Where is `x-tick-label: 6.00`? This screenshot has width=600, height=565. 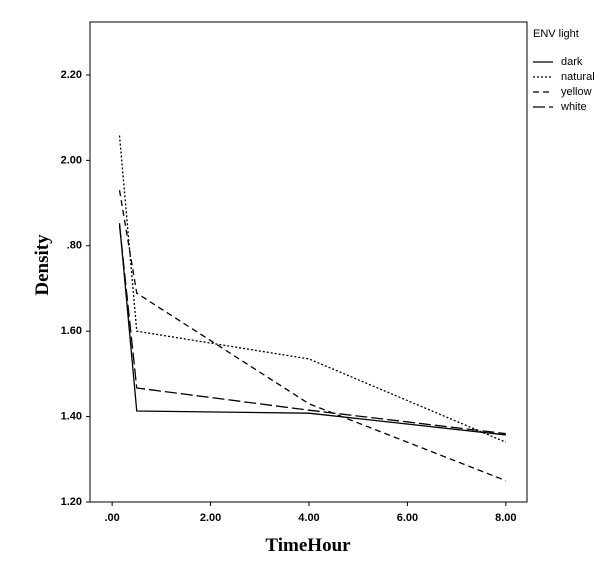
x-tick-label: 6.00 is located at coordinates (407, 518).